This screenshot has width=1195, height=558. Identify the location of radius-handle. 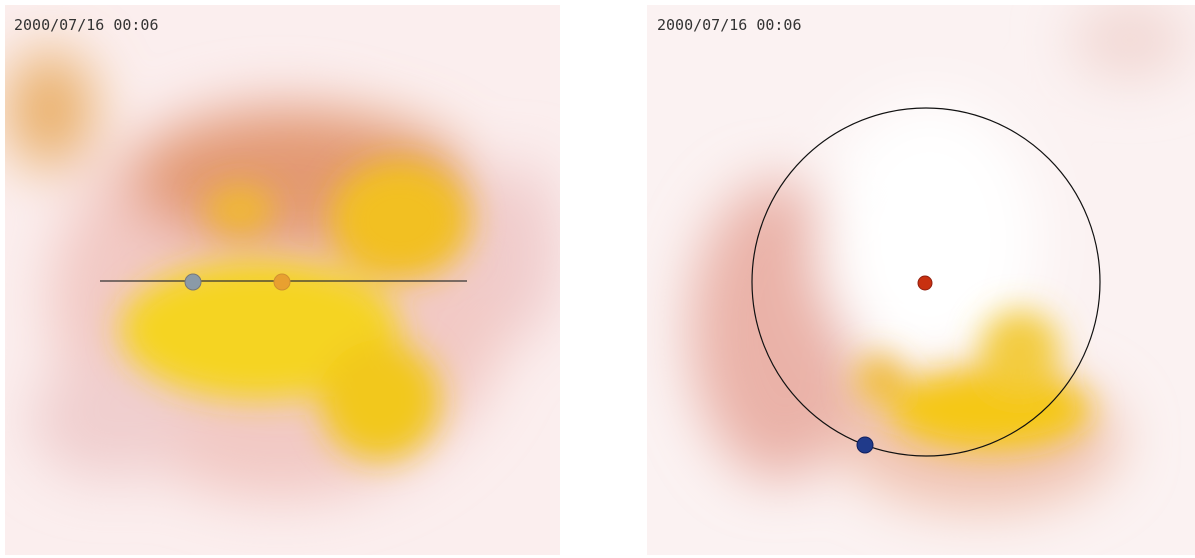
(865, 445).